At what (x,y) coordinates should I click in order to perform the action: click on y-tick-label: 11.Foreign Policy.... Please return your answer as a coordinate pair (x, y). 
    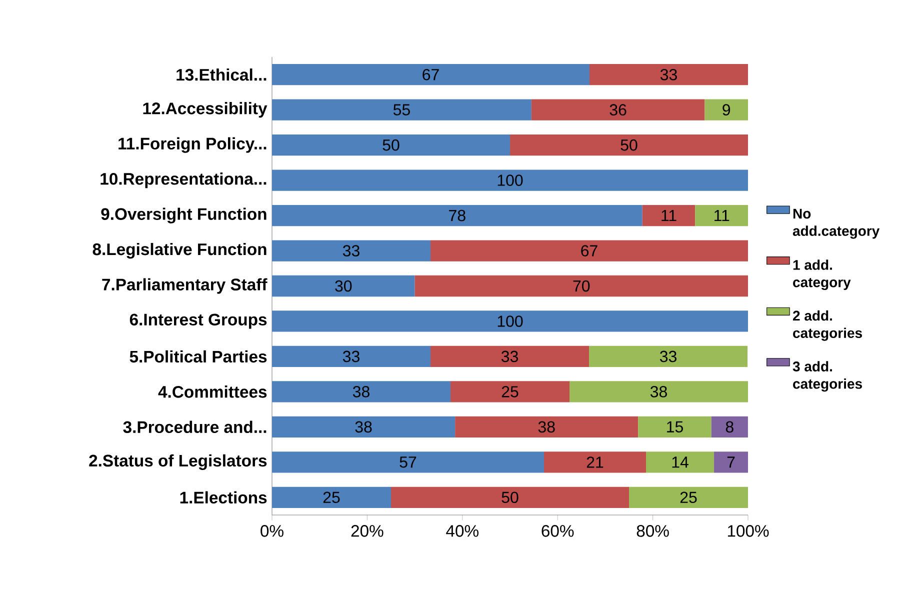
    Looking at the image, I should click on (192, 145).